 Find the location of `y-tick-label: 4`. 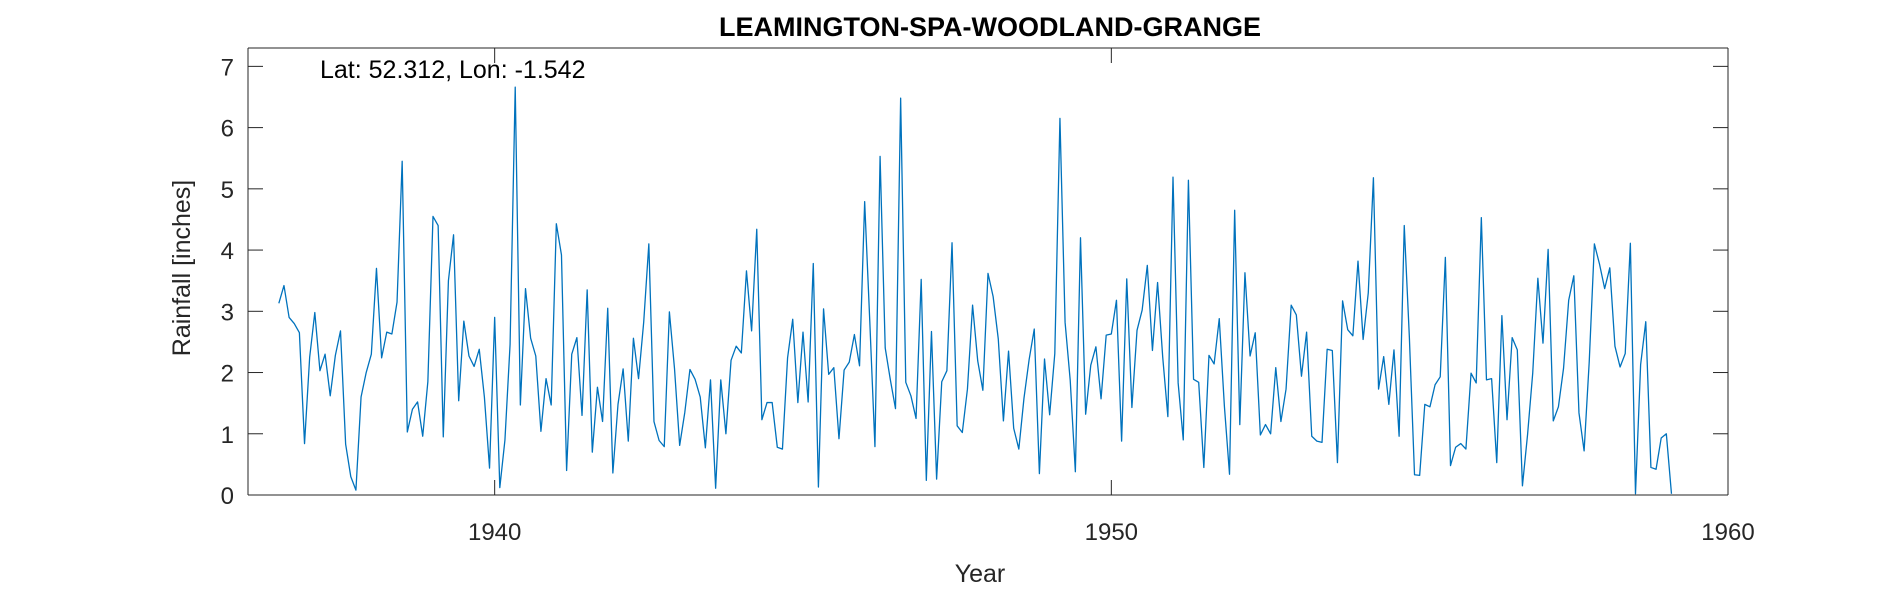

y-tick-label: 4 is located at coordinates (227, 251).